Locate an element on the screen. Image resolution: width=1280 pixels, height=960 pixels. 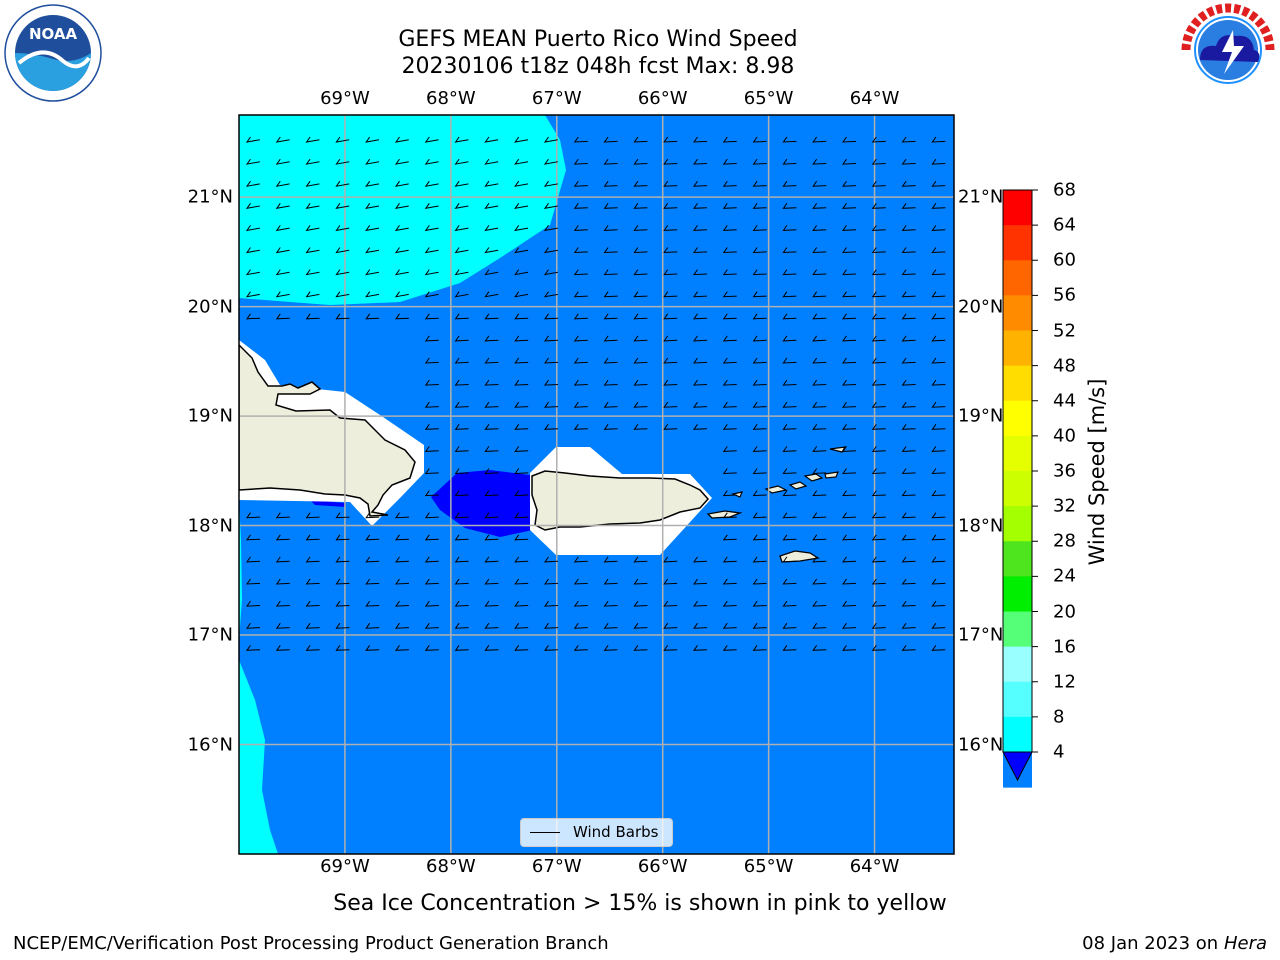
lon-tick-bottom-3: 66°W is located at coordinates (662, 866).